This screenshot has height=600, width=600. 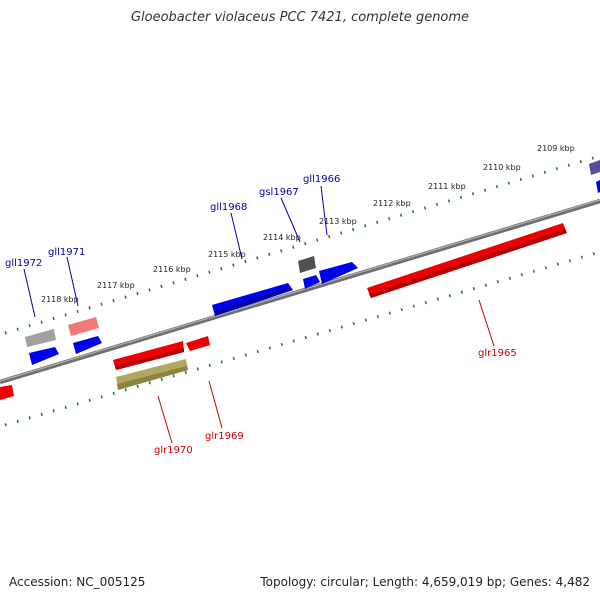 What do you see at coordinates (40, 338) in the screenshot?
I see `gene-gray` at bounding box center [40, 338].